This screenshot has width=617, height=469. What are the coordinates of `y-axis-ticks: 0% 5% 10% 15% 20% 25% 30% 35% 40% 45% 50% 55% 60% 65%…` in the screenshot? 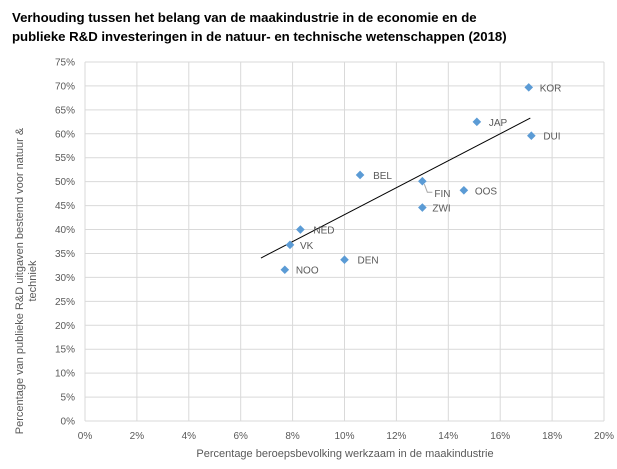 It's located at (65, 243).